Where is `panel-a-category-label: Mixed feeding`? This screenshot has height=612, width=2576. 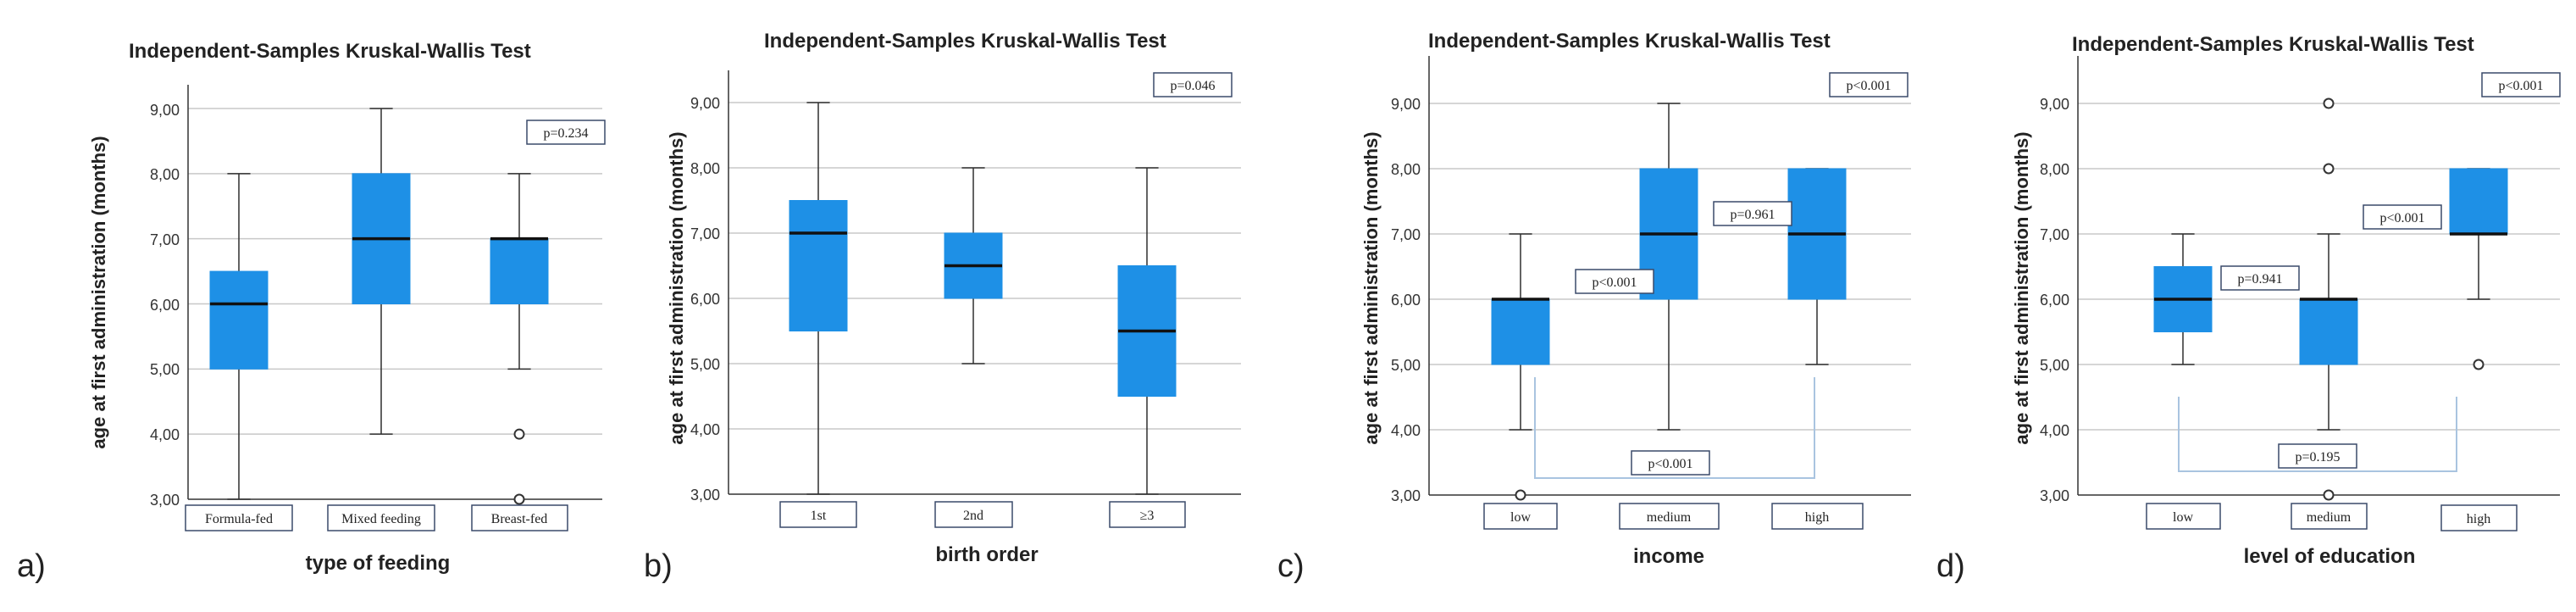
panel-a-category-label: Mixed feeding is located at coordinates (381, 519).